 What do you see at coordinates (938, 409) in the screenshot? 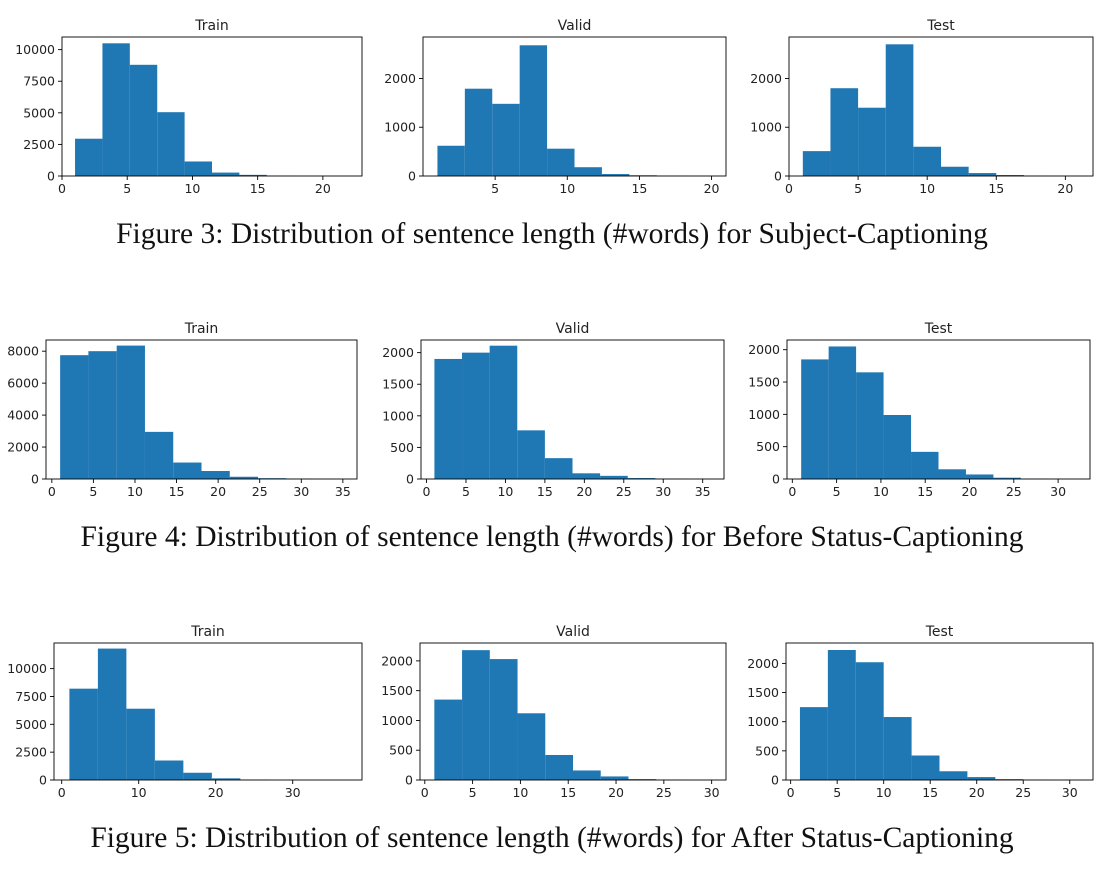
I see `fig4-test-axes-frame` at bounding box center [938, 409].